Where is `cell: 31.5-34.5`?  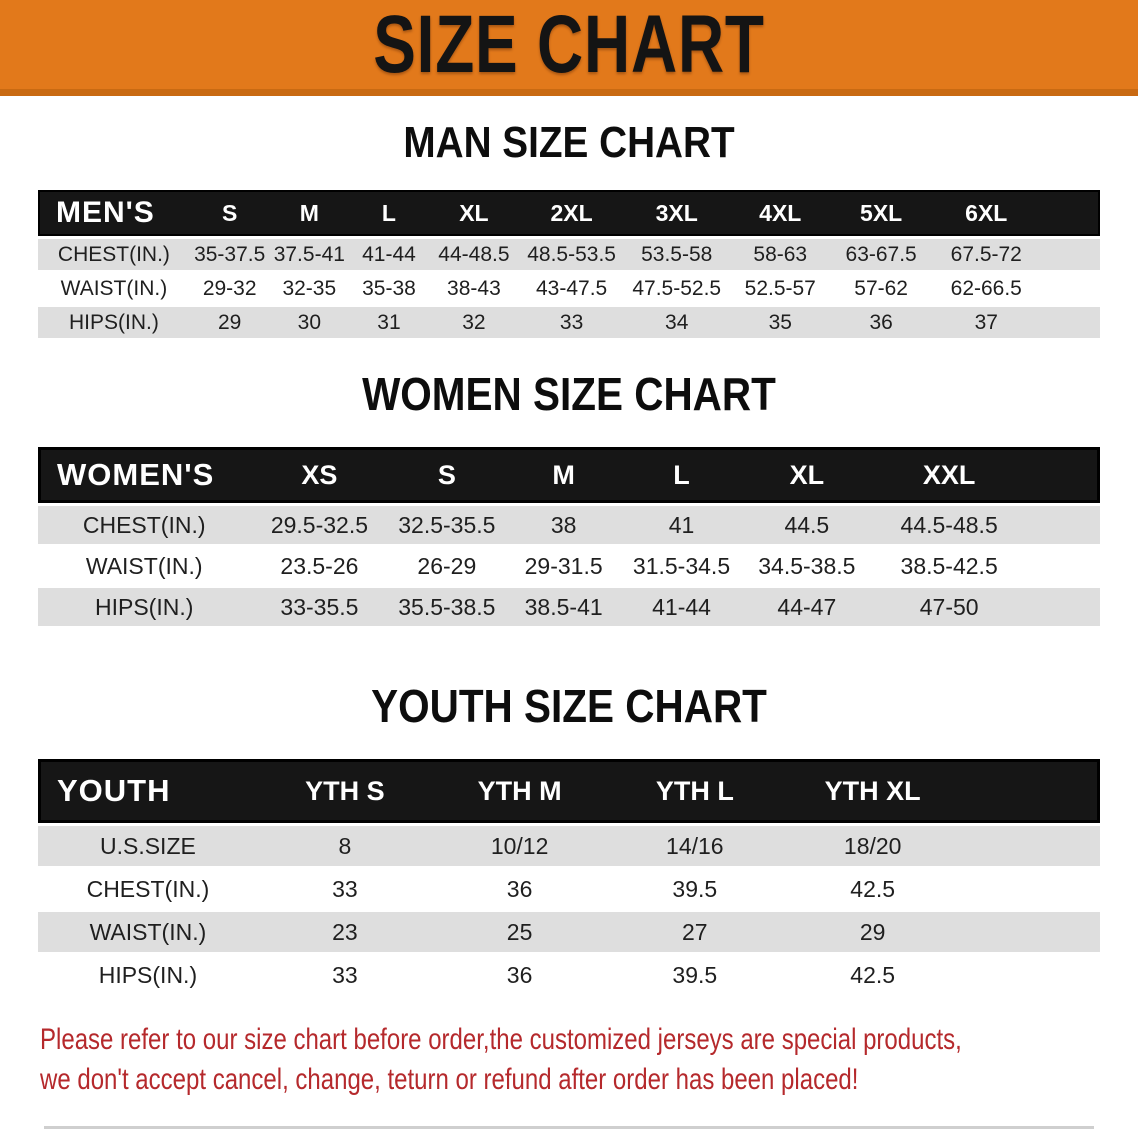
cell: 31.5-34.5 is located at coordinates (681, 566).